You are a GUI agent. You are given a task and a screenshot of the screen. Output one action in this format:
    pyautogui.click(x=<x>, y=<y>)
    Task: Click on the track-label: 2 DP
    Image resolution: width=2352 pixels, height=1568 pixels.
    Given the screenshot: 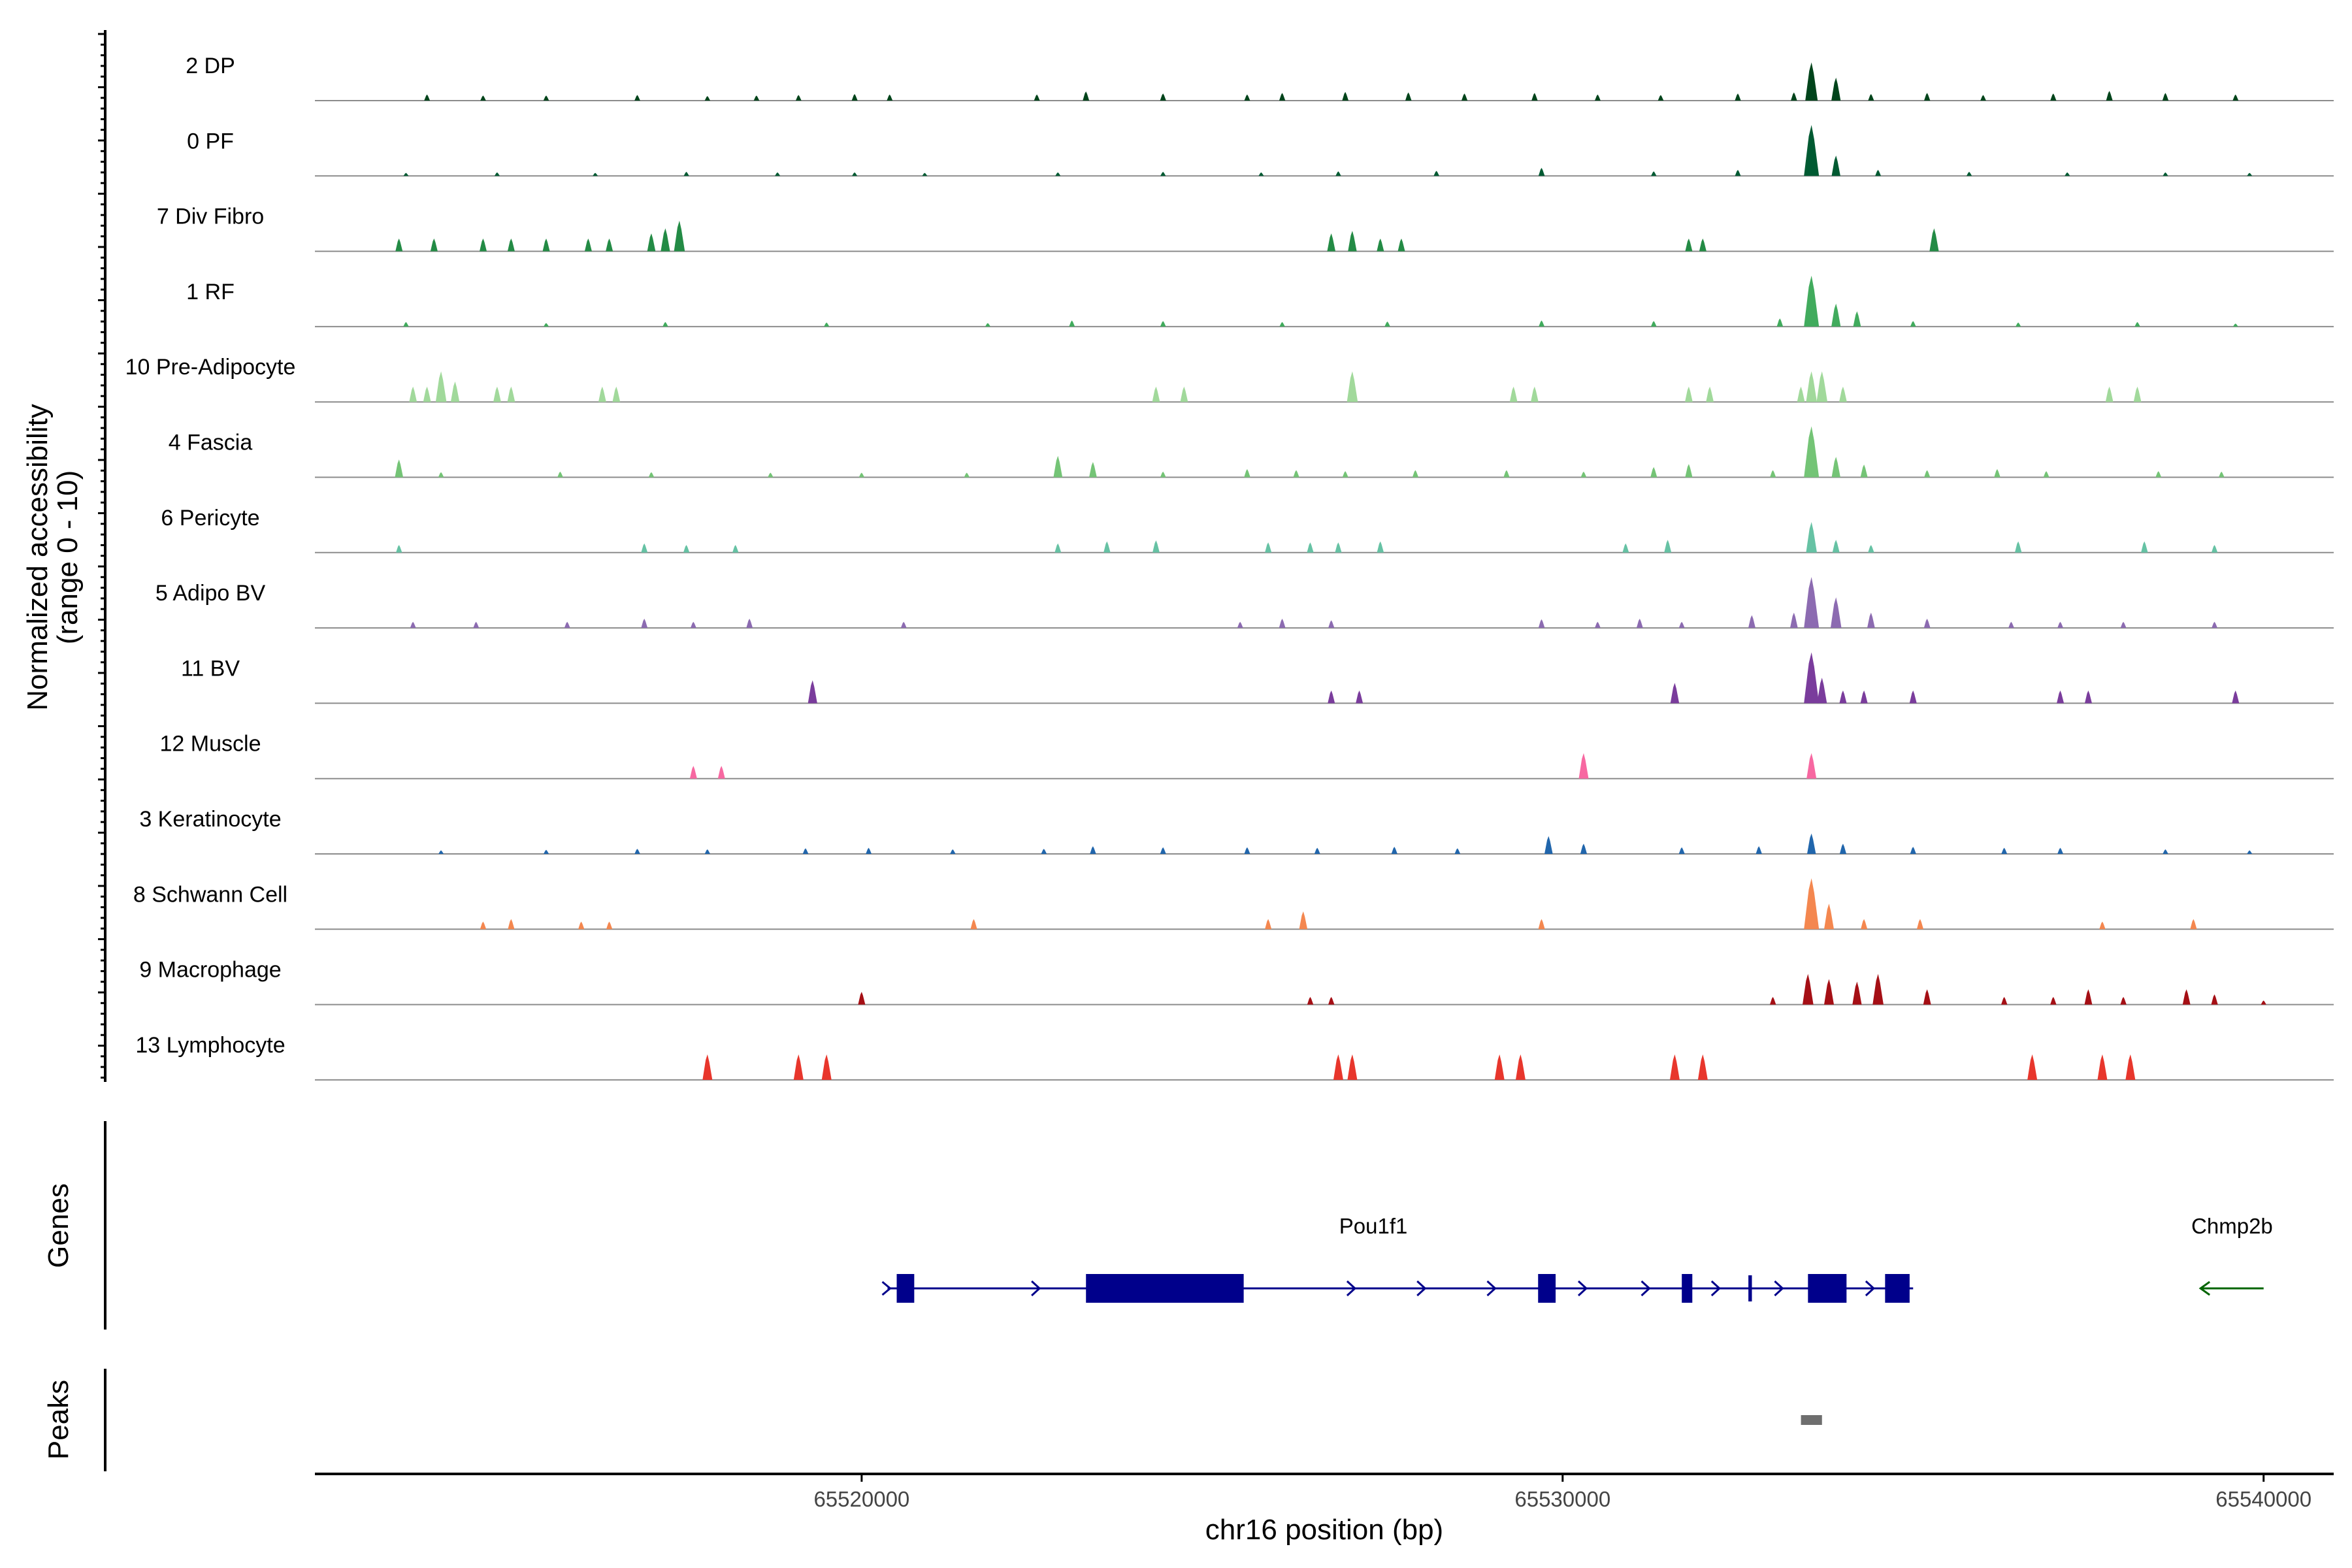 What is the action you would take?
    pyautogui.click(x=210, y=66)
    